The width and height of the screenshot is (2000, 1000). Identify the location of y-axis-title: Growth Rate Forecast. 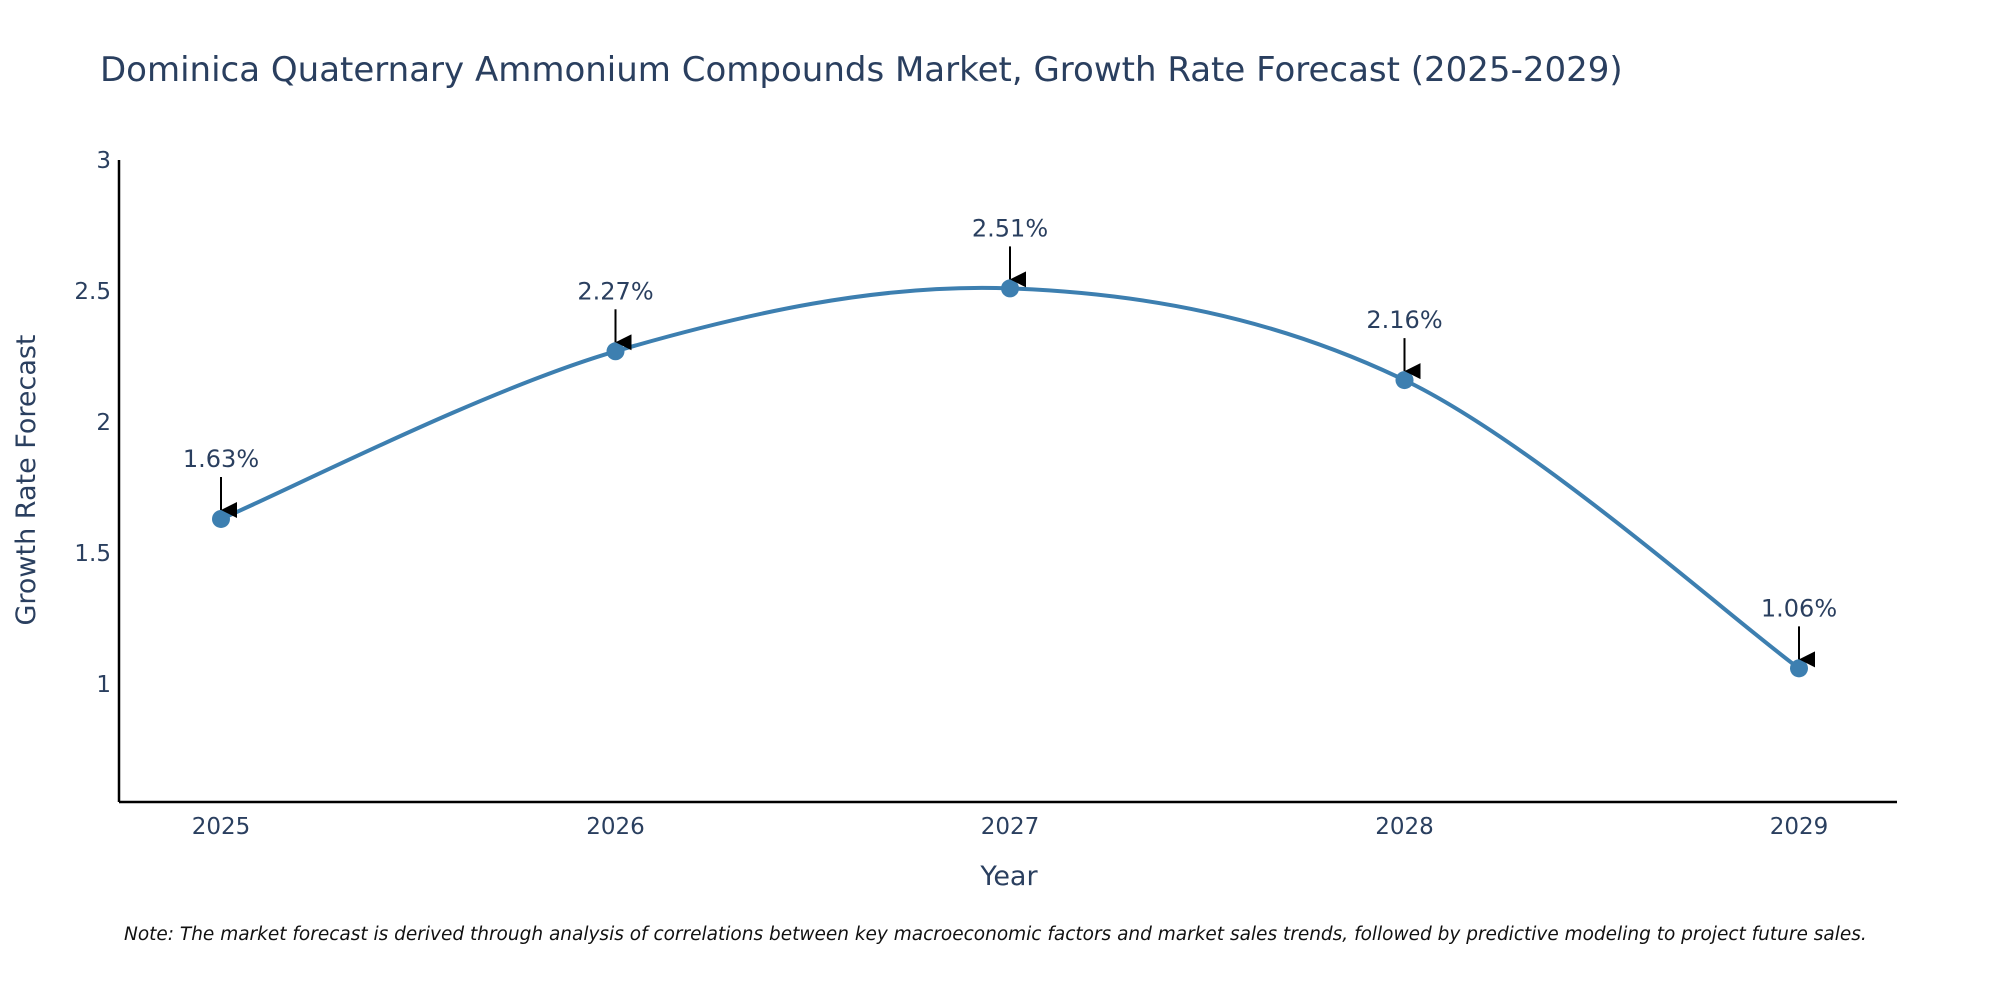
(26, 479).